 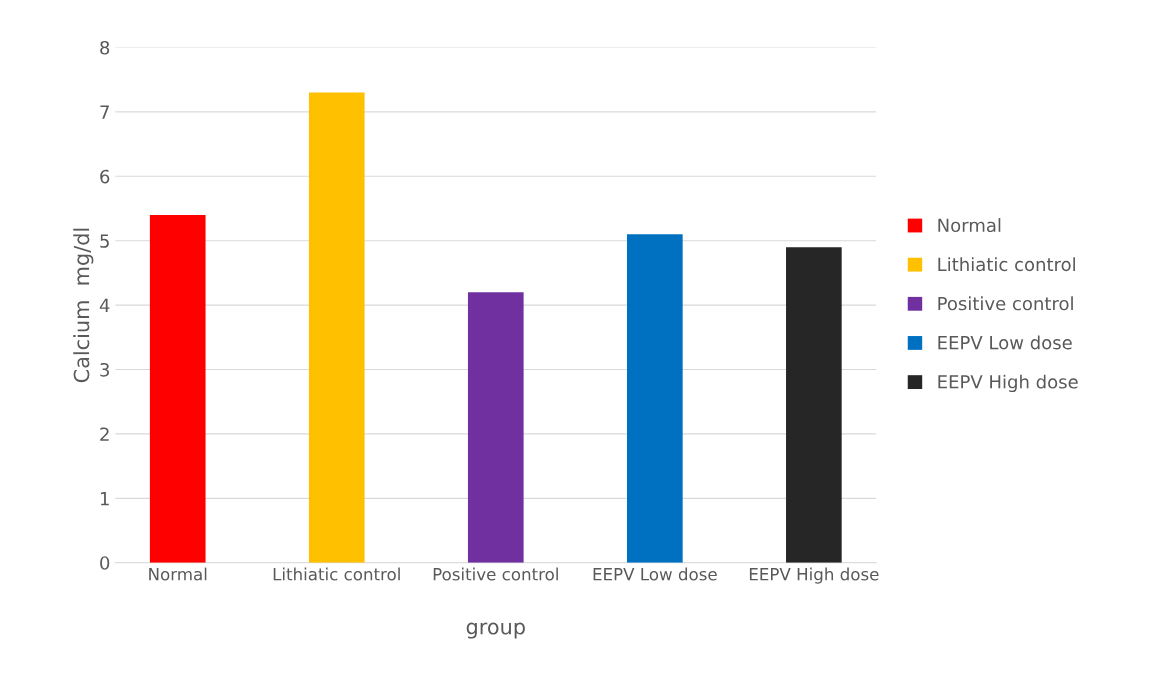 I want to click on legend-label: EEPV High dose, so click(x=1008, y=383).